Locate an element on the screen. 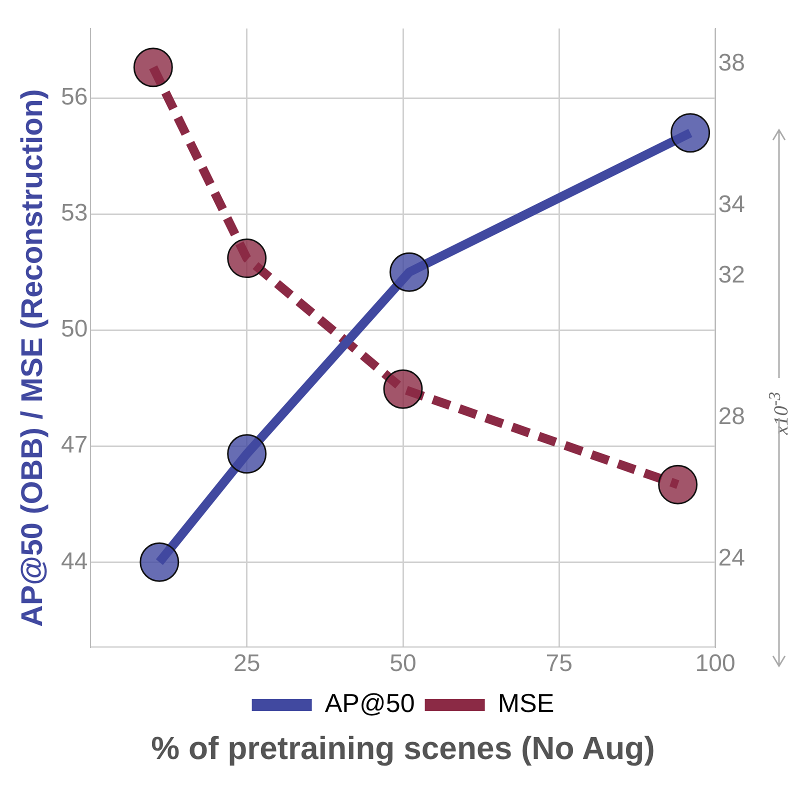  y2-tick-label: 34 is located at coordinates (732, 204).